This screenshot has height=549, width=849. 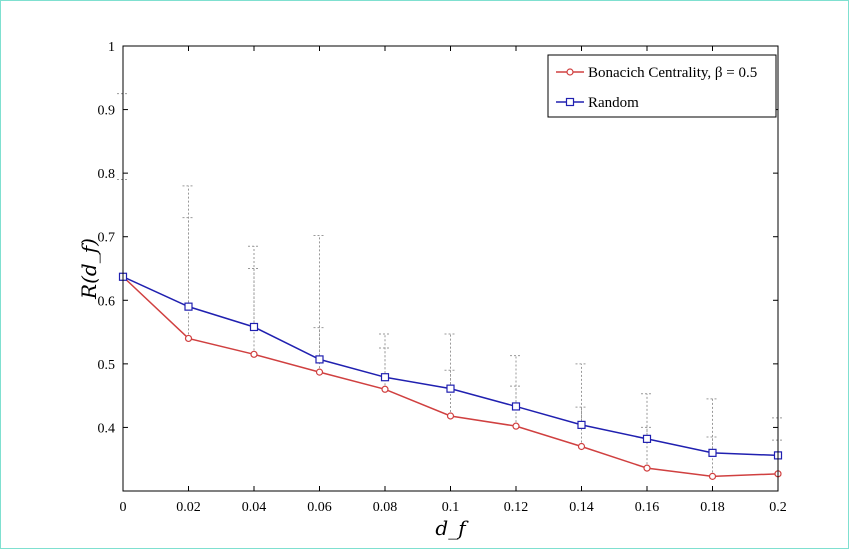 What do you see at coordinates (254, 507) in the screenshot?
I see `x-tick-label: 0.04` at bounding box center [254, 507].